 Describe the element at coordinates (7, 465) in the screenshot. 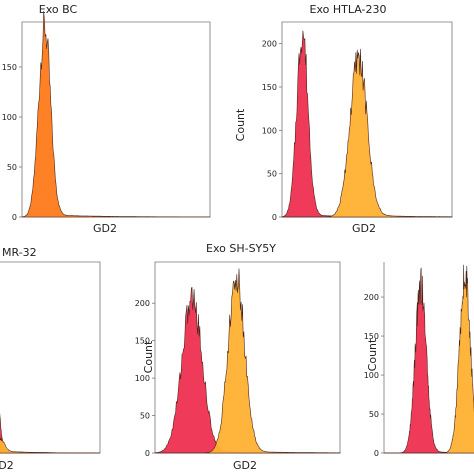

I see `x-axis-label: D2` at that location.